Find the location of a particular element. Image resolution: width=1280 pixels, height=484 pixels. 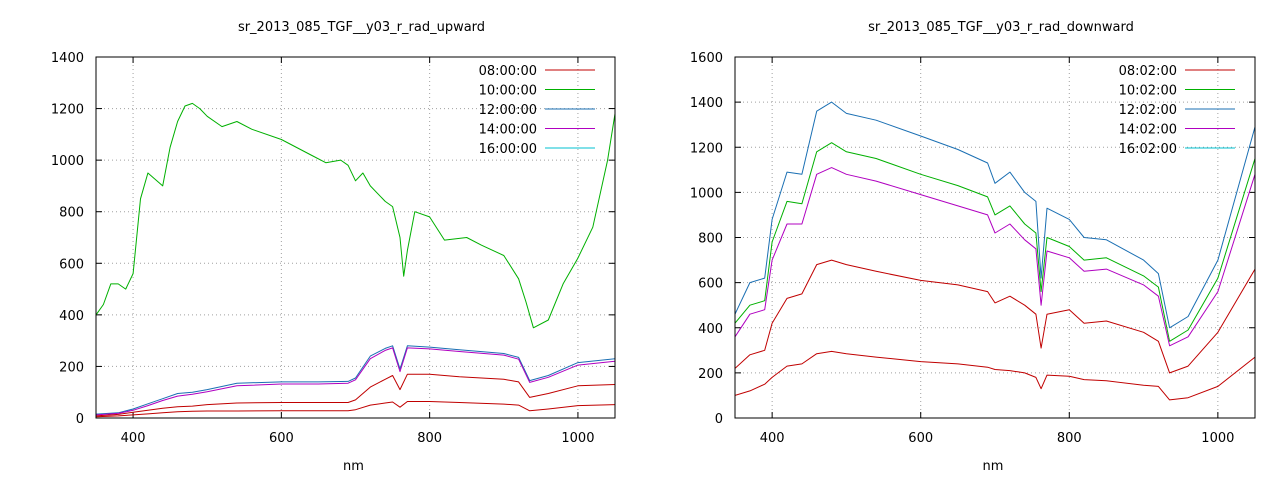

y-tick-label: 1600 is located at coordinates (706, 58).